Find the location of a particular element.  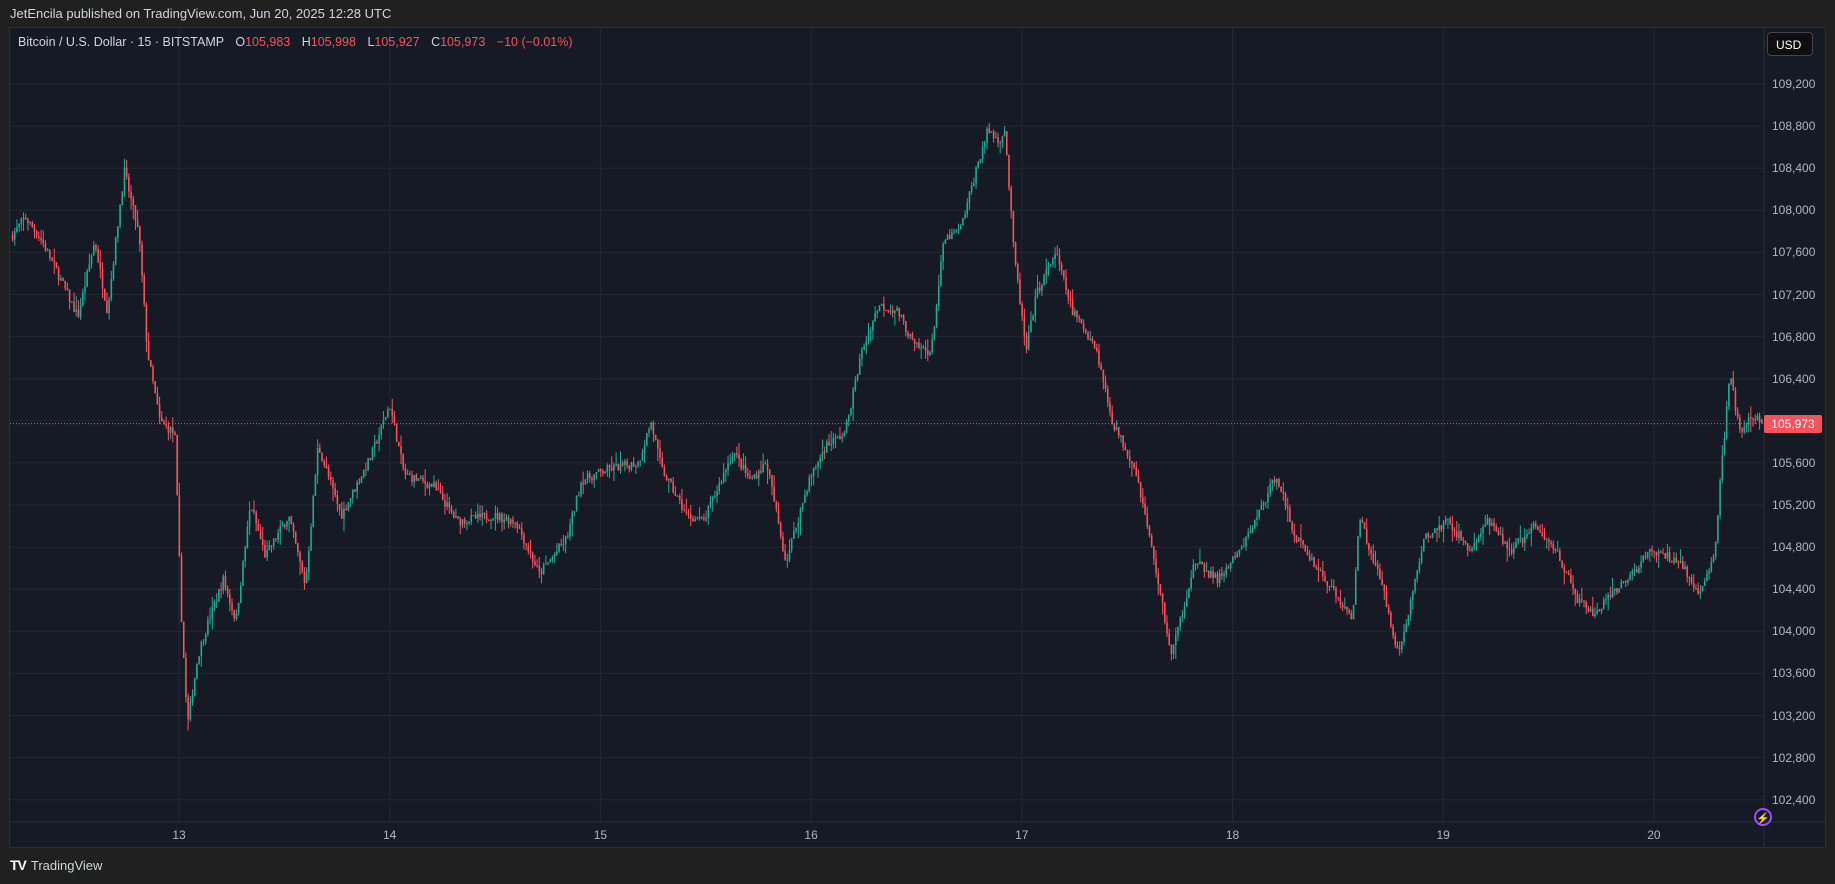

lightning-icon: ⚡ is located at coordinates (1763, 817).